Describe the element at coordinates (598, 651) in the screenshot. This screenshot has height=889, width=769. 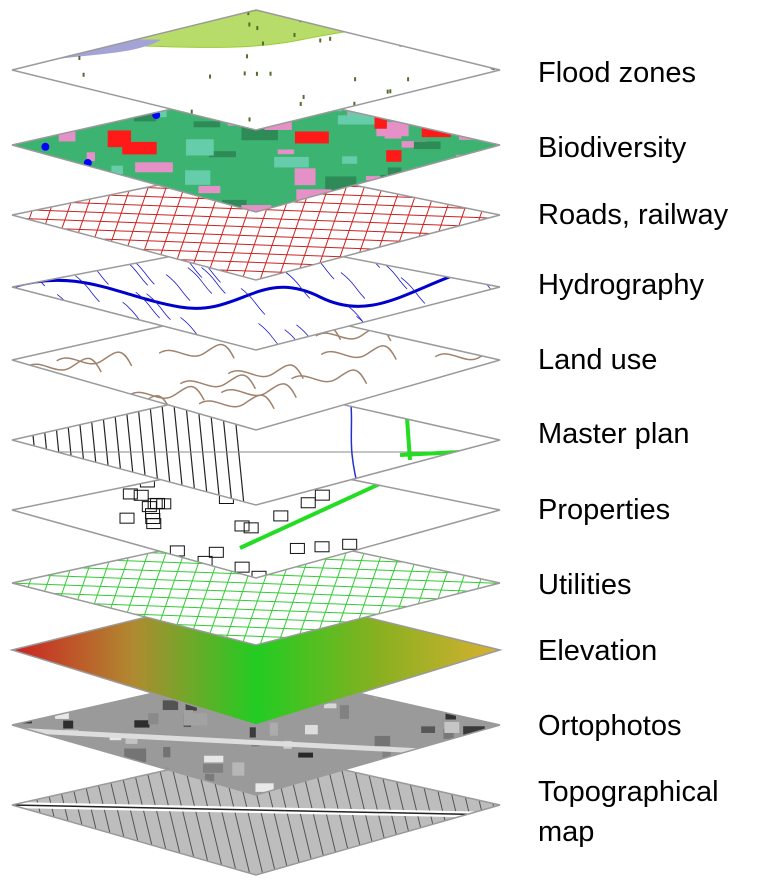
I see `label-elevation: Elevation` at that location.